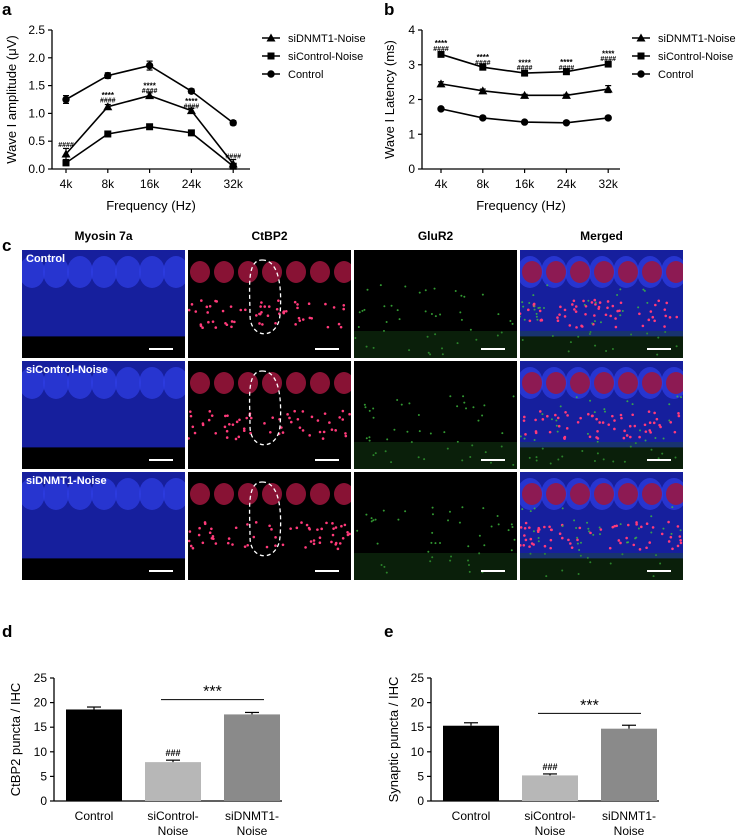 The height and width of the screenshot is (838, 756). I want to click on significance-mark: ****, so click(108, 95).